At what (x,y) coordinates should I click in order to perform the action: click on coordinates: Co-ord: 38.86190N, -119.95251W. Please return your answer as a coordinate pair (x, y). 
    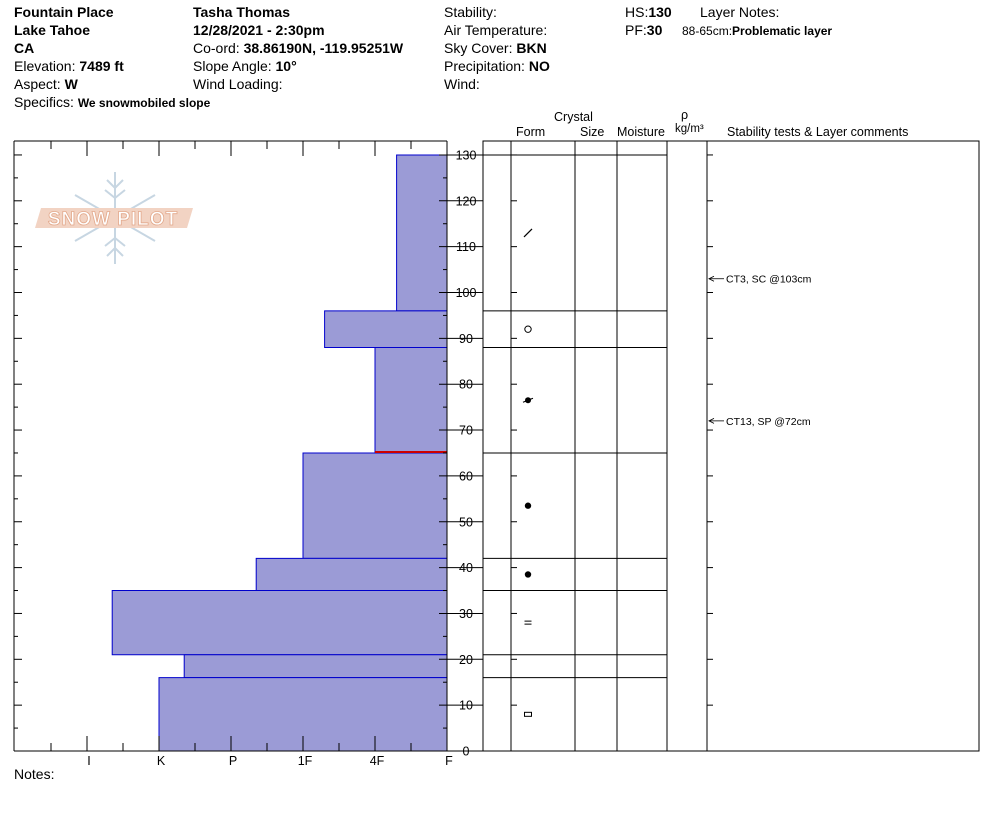
    Looking at the image, I should click on (298, 48).